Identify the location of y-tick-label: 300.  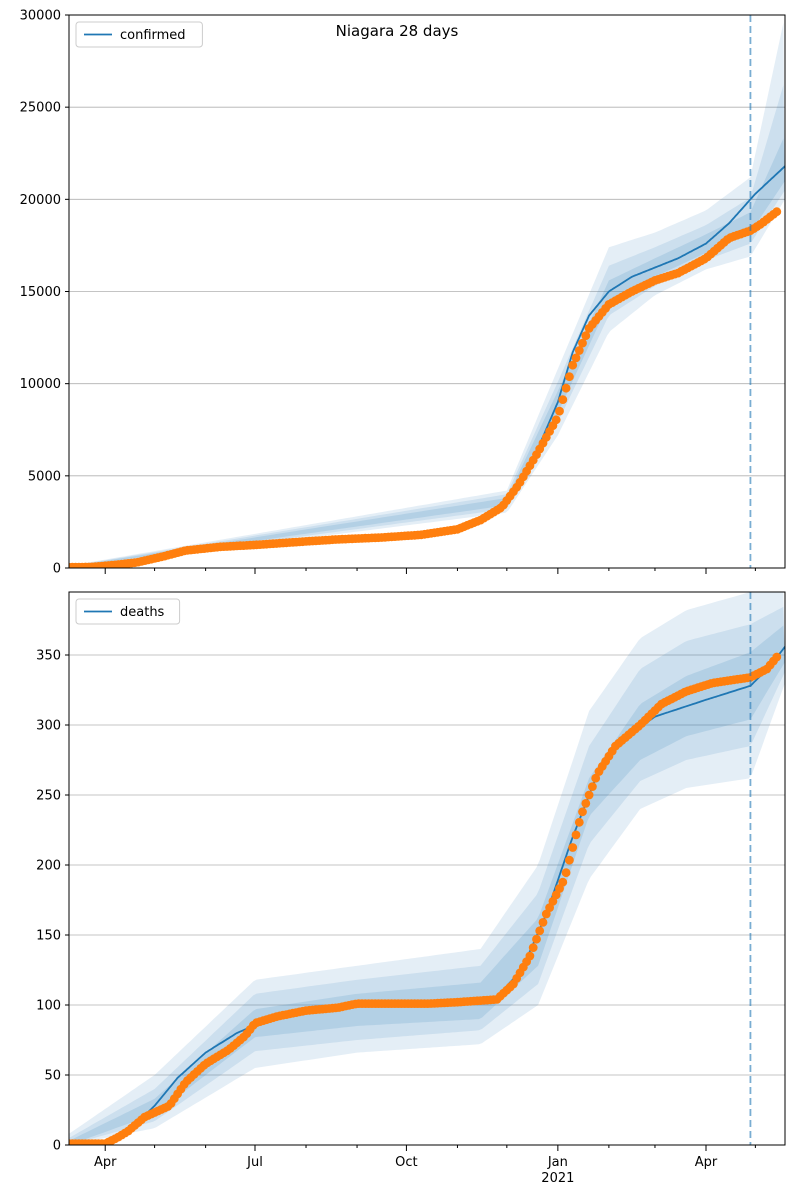
(48, 726).